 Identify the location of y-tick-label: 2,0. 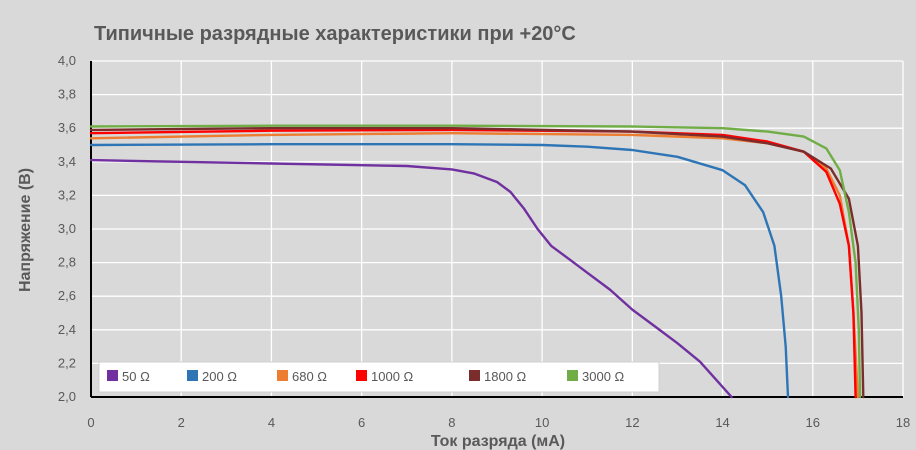
(67, 396).